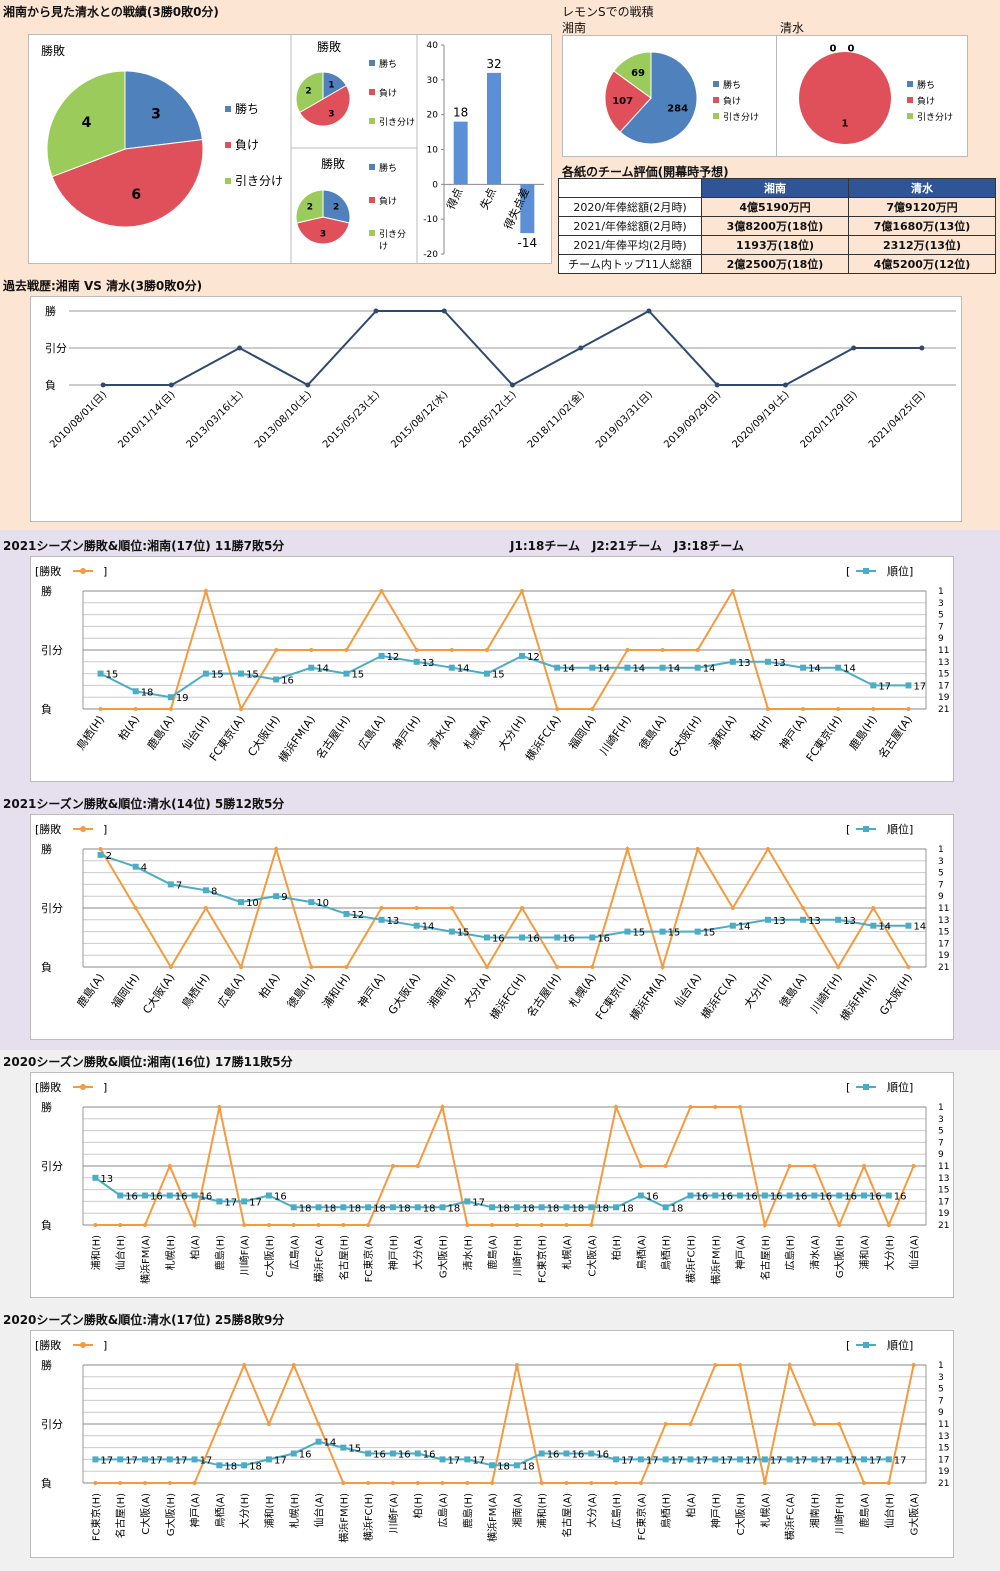  Describe the element at coordinates (900, 1460) in the screenshot. I see `season-rank-label-32: 17` at that location.